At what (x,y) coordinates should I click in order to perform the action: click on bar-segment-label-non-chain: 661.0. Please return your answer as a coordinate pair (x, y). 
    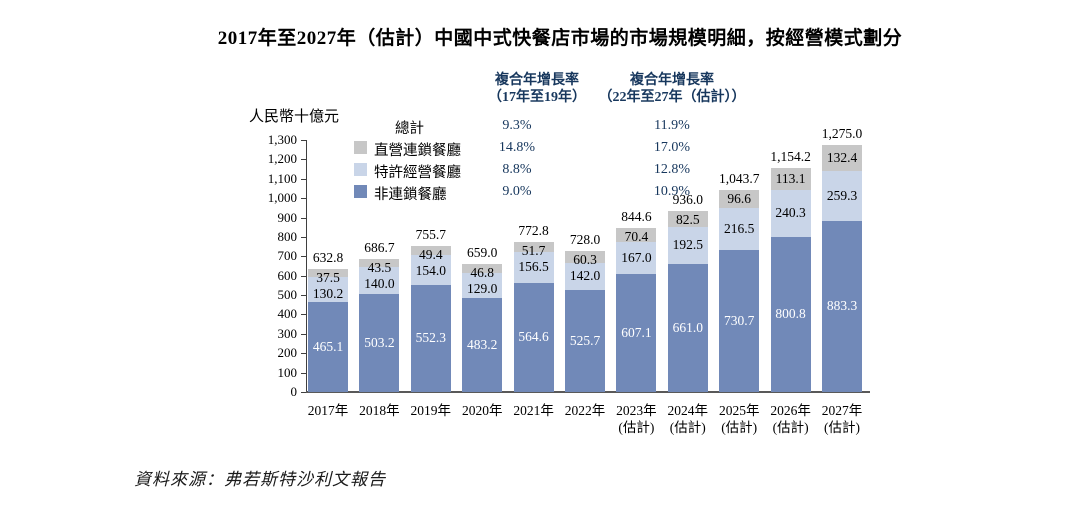
    Looking at the image, I should click on (687, 327).